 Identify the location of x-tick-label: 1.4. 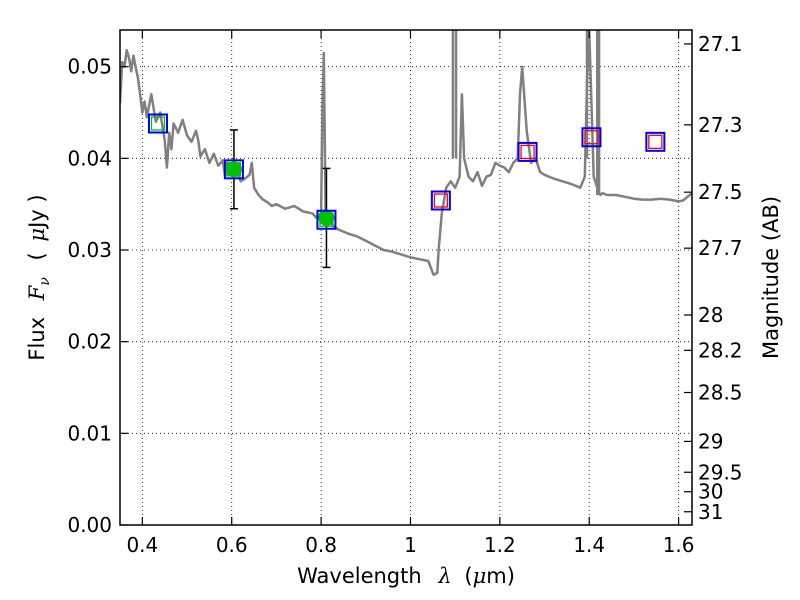
(589, 545).